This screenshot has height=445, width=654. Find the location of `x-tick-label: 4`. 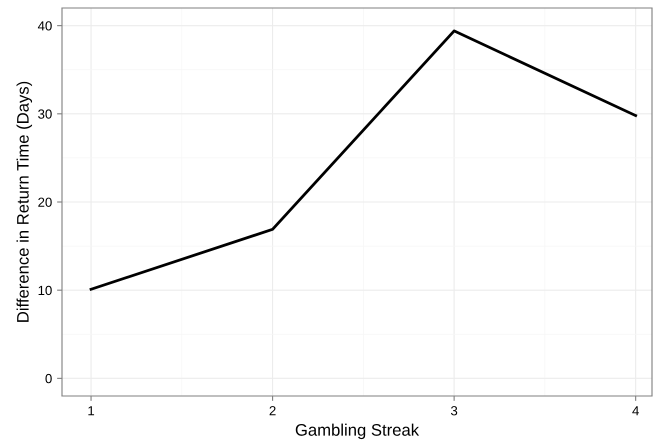

x-tick-label: 4 is located at coordinates (635, 411).